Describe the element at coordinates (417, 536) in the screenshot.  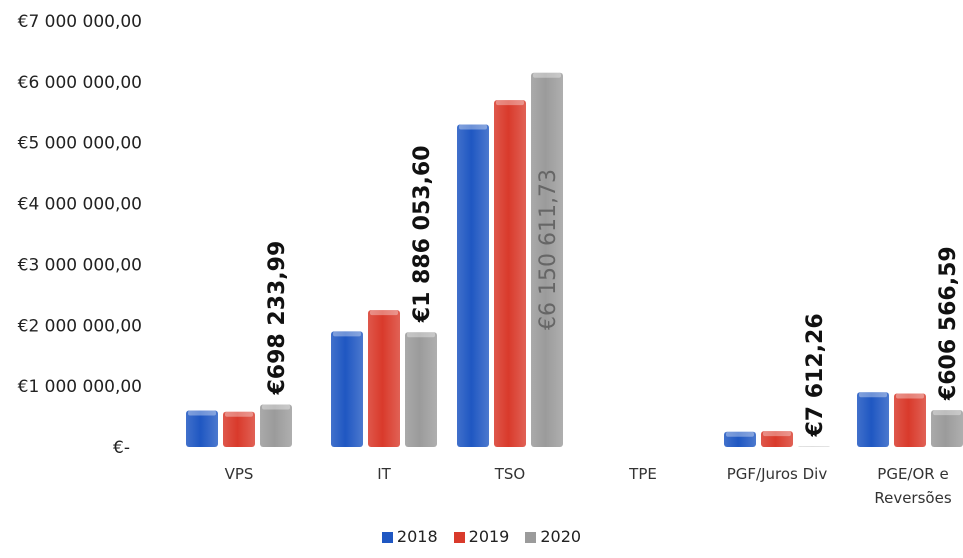
I see `legend-label: 2018` at that location.